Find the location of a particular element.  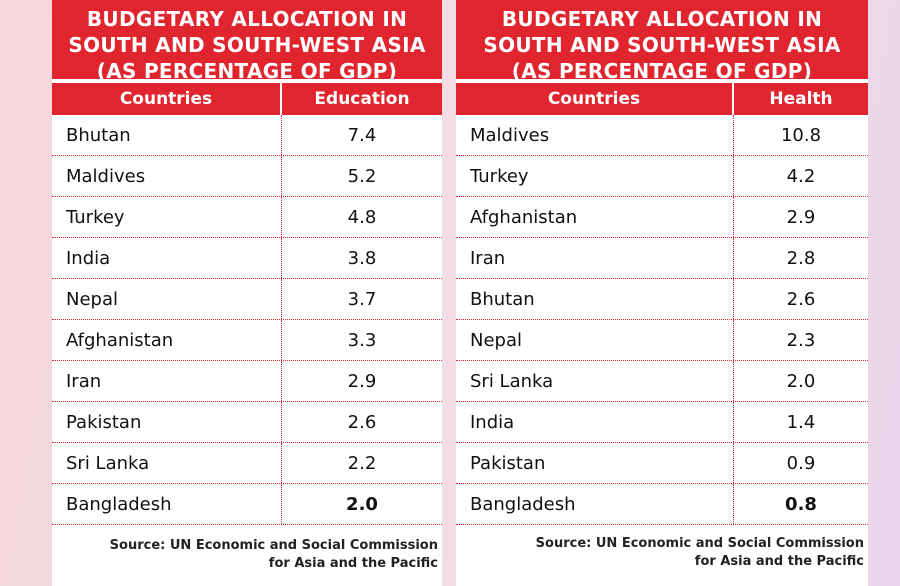

value-cell: 2.3 is located at coordinates (801, 340).